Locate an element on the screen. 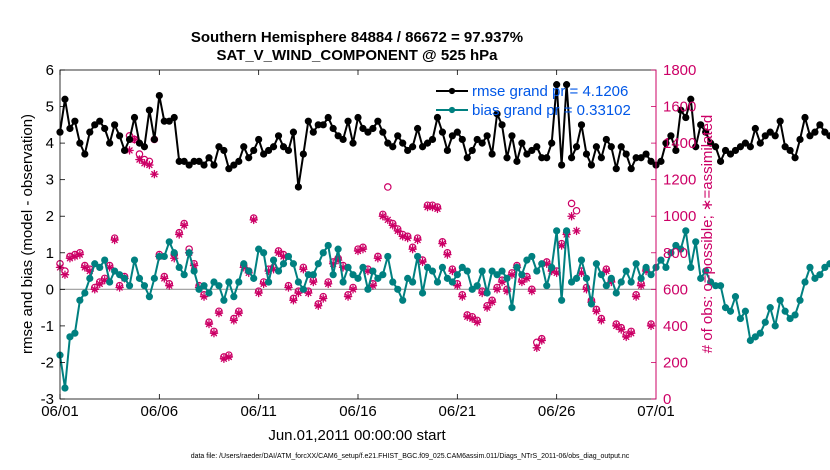  x-tick-label: 06/01 is located at coordinates (60, 411).